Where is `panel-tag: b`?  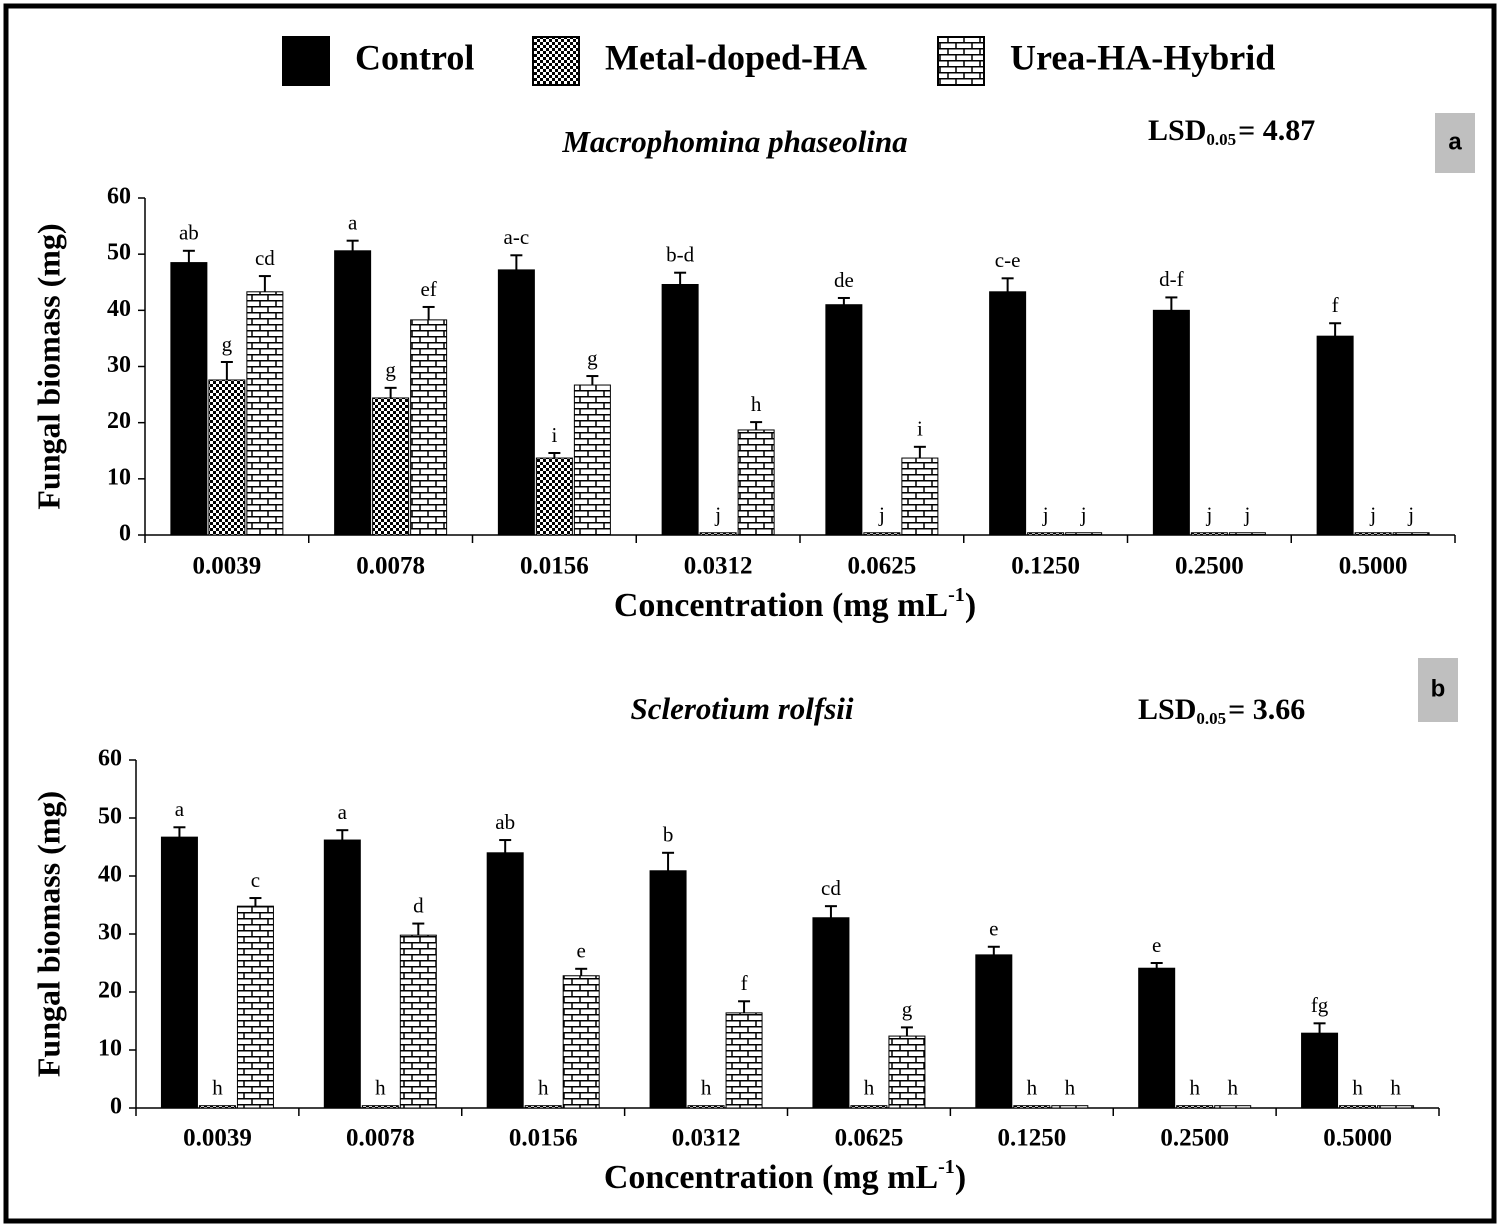
panel-tag: b is located at coordinates (1438, 688).